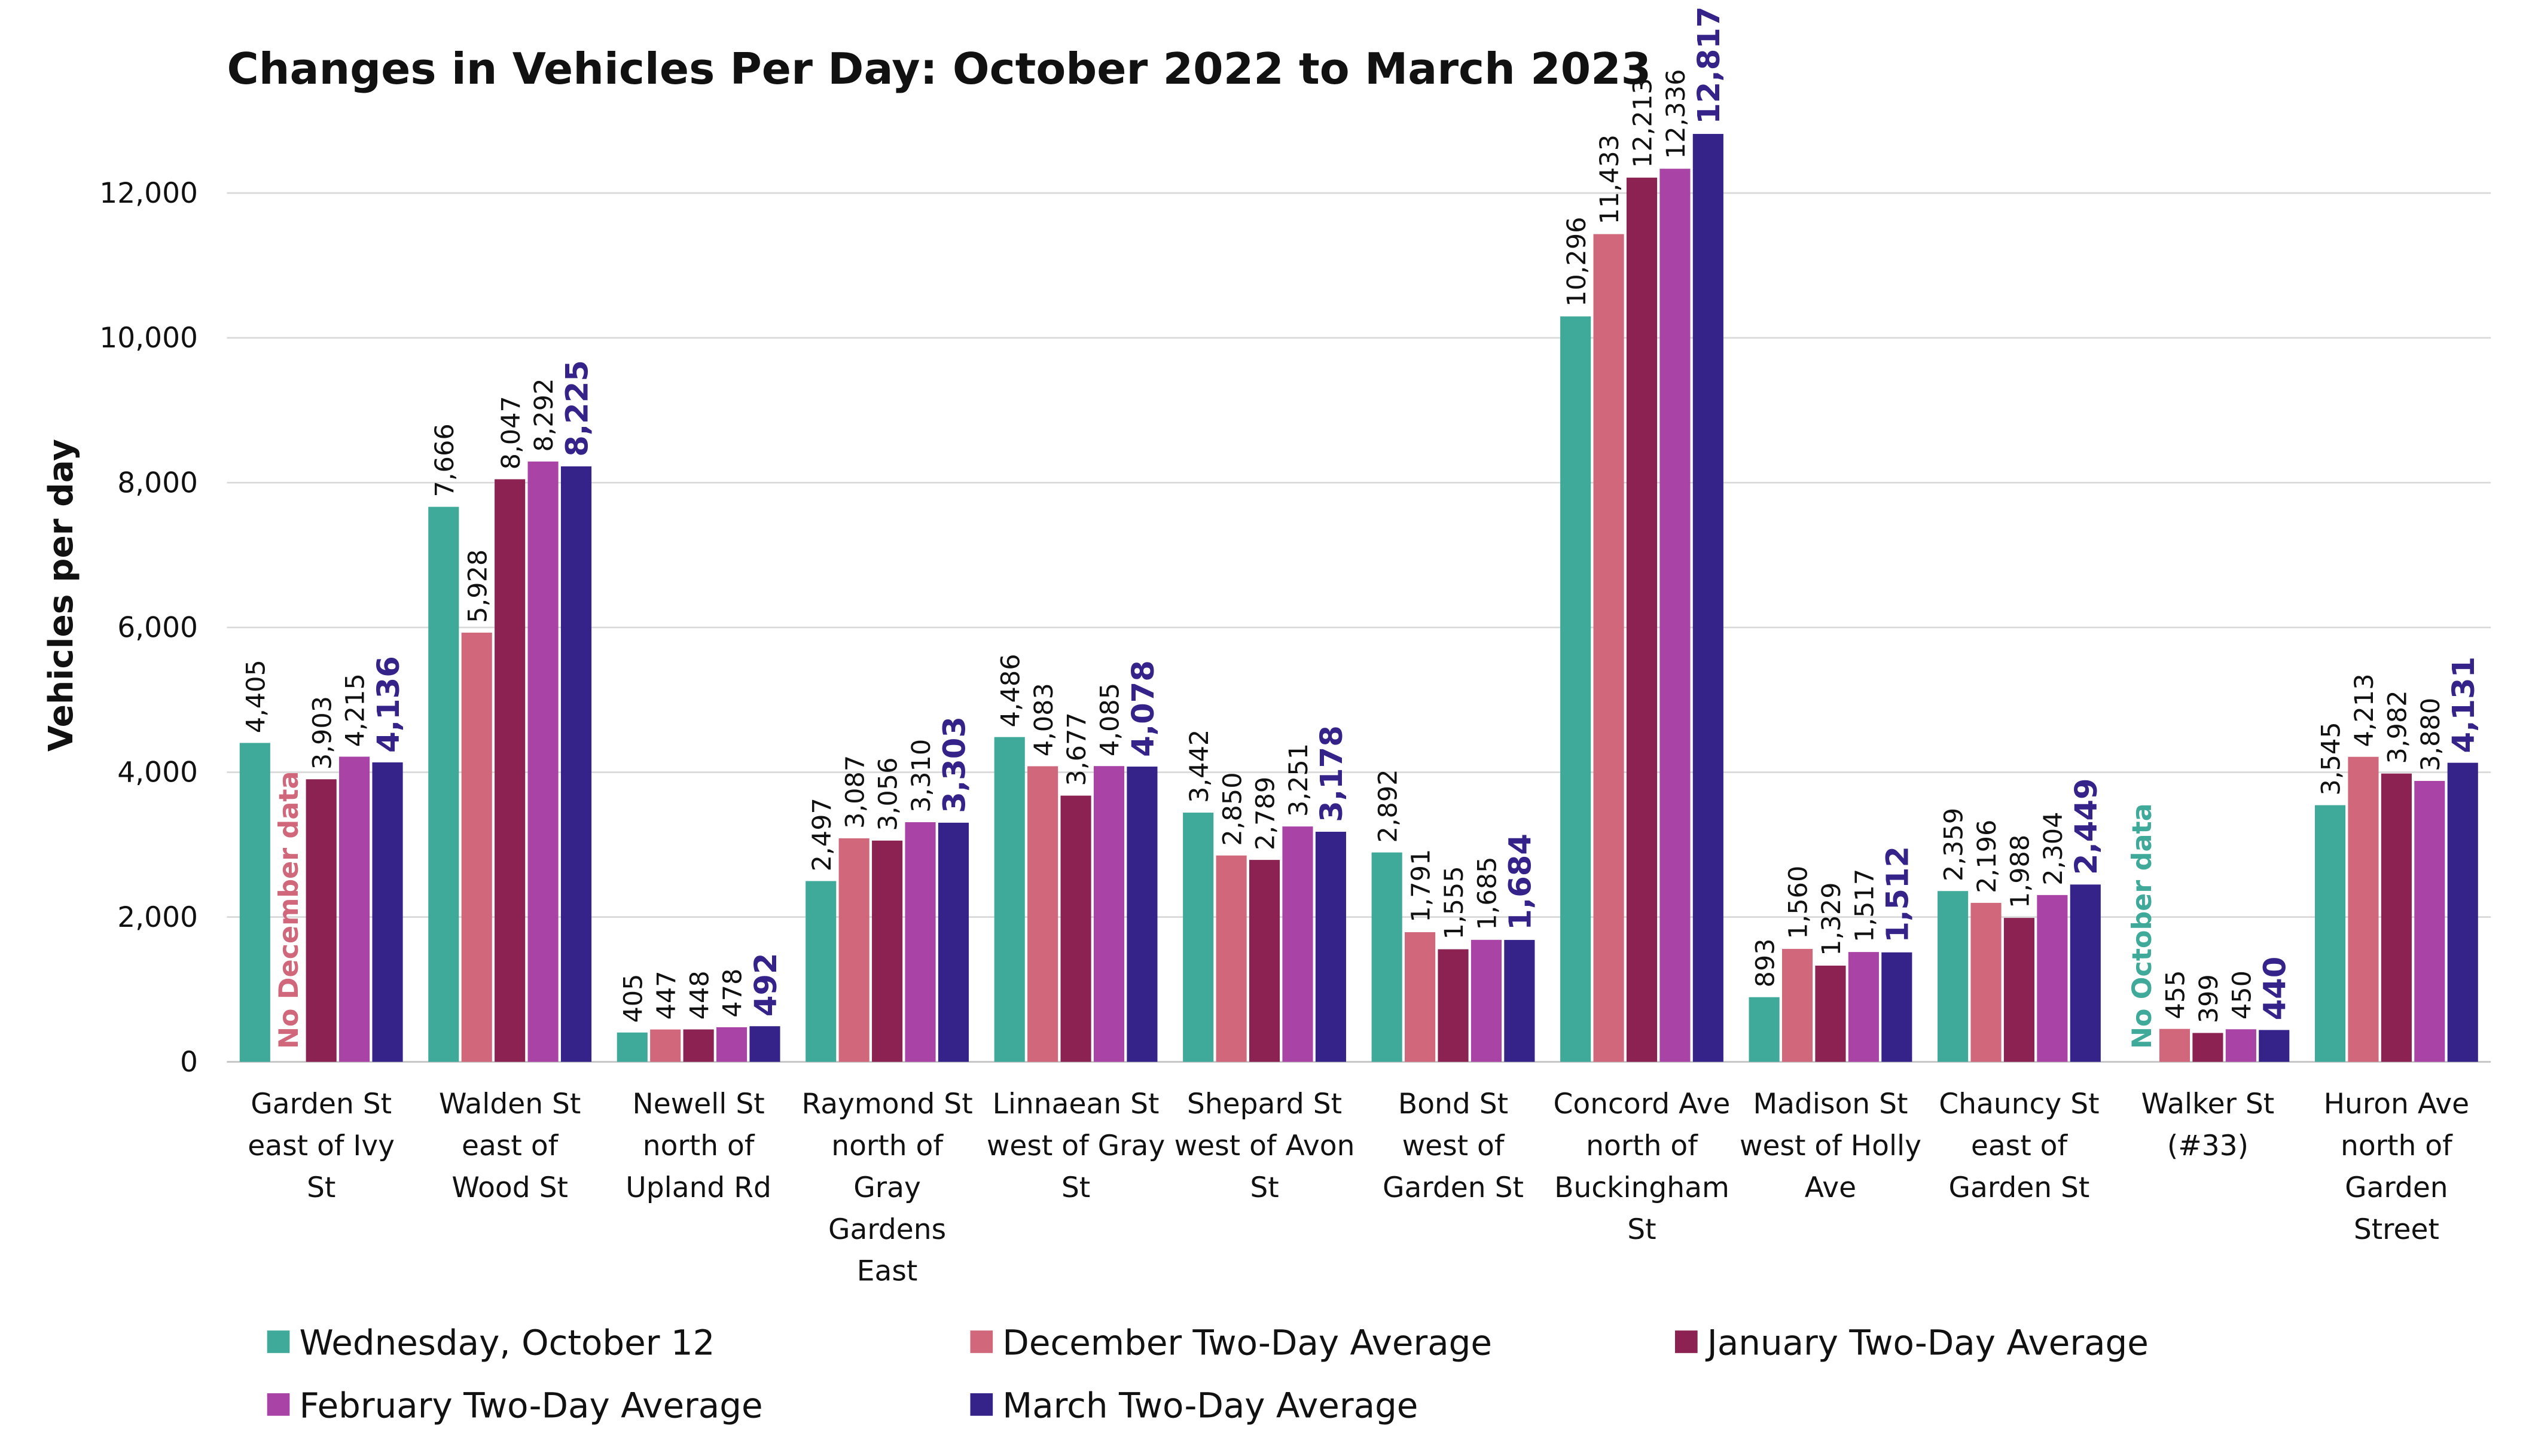  I want to click on legend-label: February Two-Day Average, so click(531, 1406).